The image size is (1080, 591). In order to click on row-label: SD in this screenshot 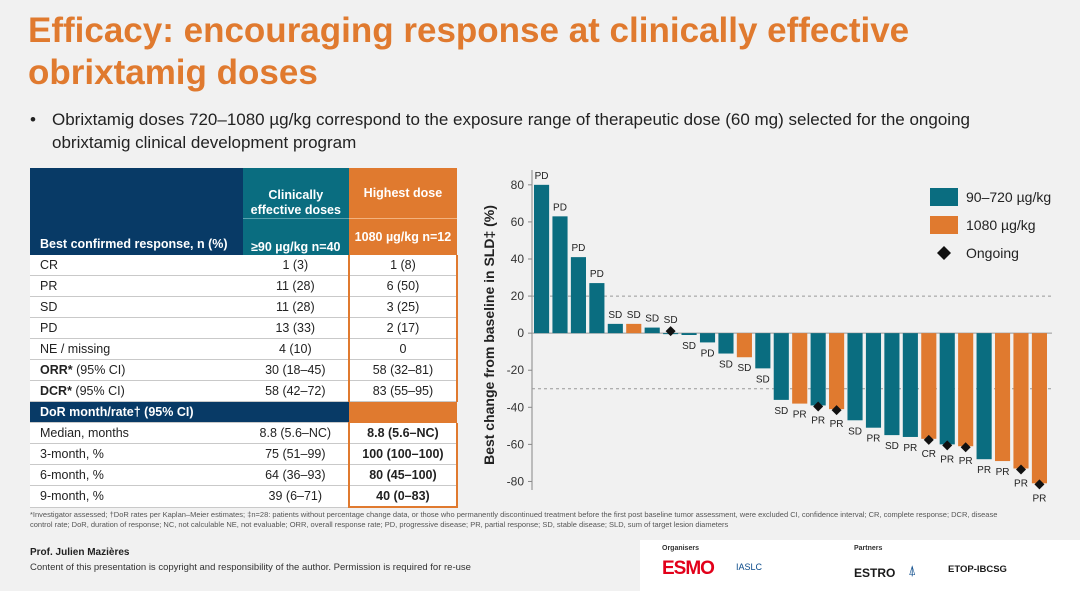, I will do `click(136, 307)`.